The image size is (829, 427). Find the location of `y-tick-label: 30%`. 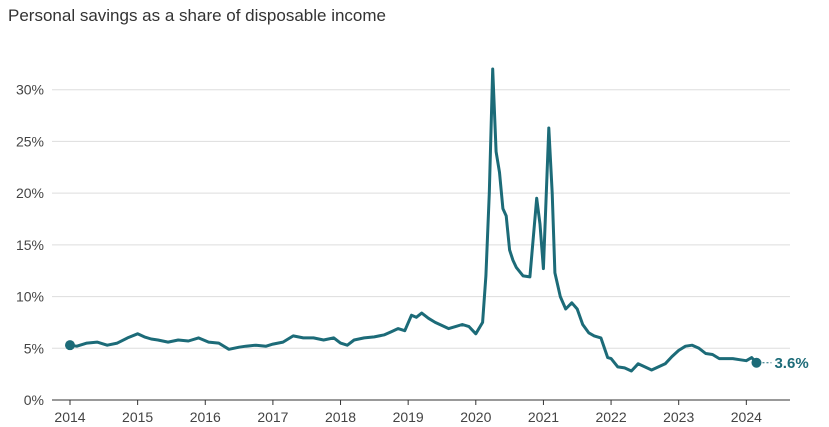

y-tick-label: 30% is located at coordinates (30, 90).